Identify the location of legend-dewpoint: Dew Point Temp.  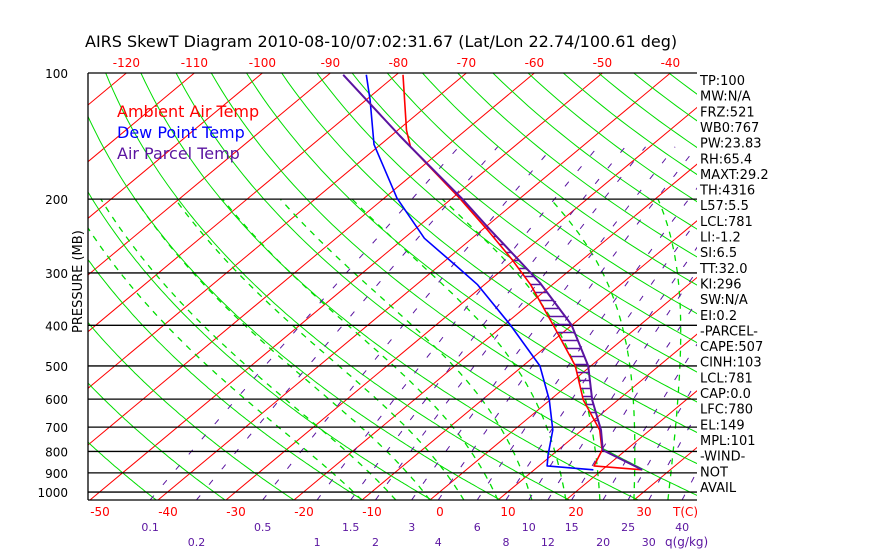
(181, 132).